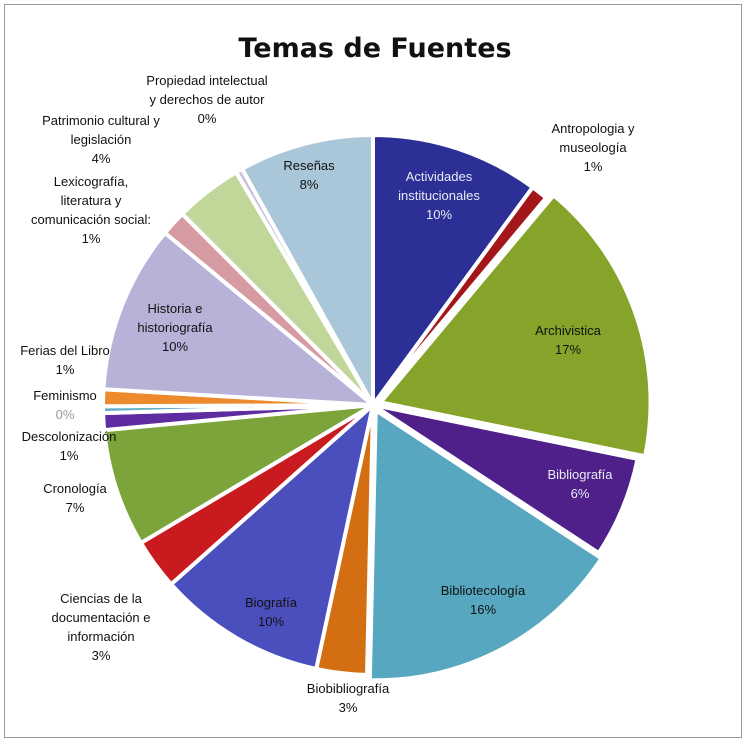 The image size is (748, 744). Describe the element at coordinates (65, 360) in the screenshot. I see `slice-label-ferias-del-libro: Ferias del Libro 1%` at that location.